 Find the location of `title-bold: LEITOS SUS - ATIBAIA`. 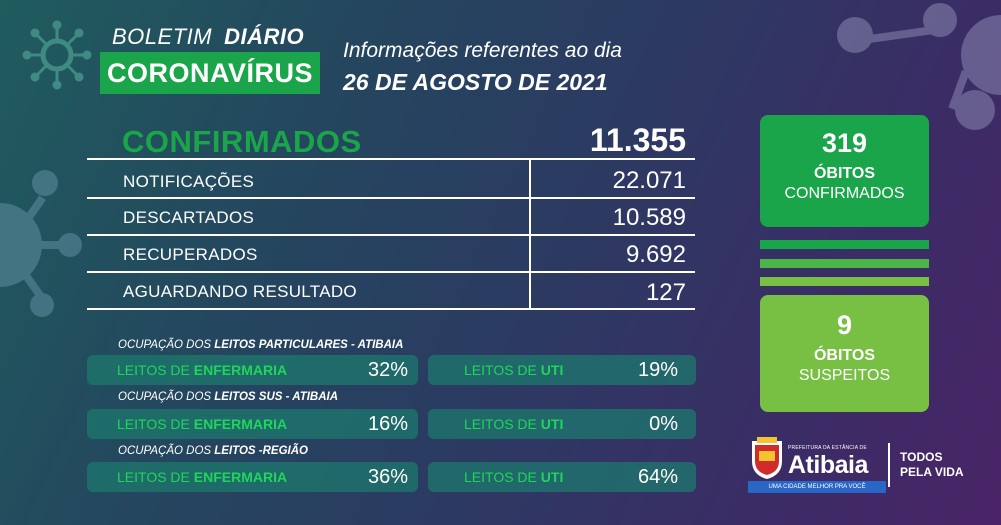

title-bold: LEITOS SUS - ATIBAIA is located at coordinates (276, 397).